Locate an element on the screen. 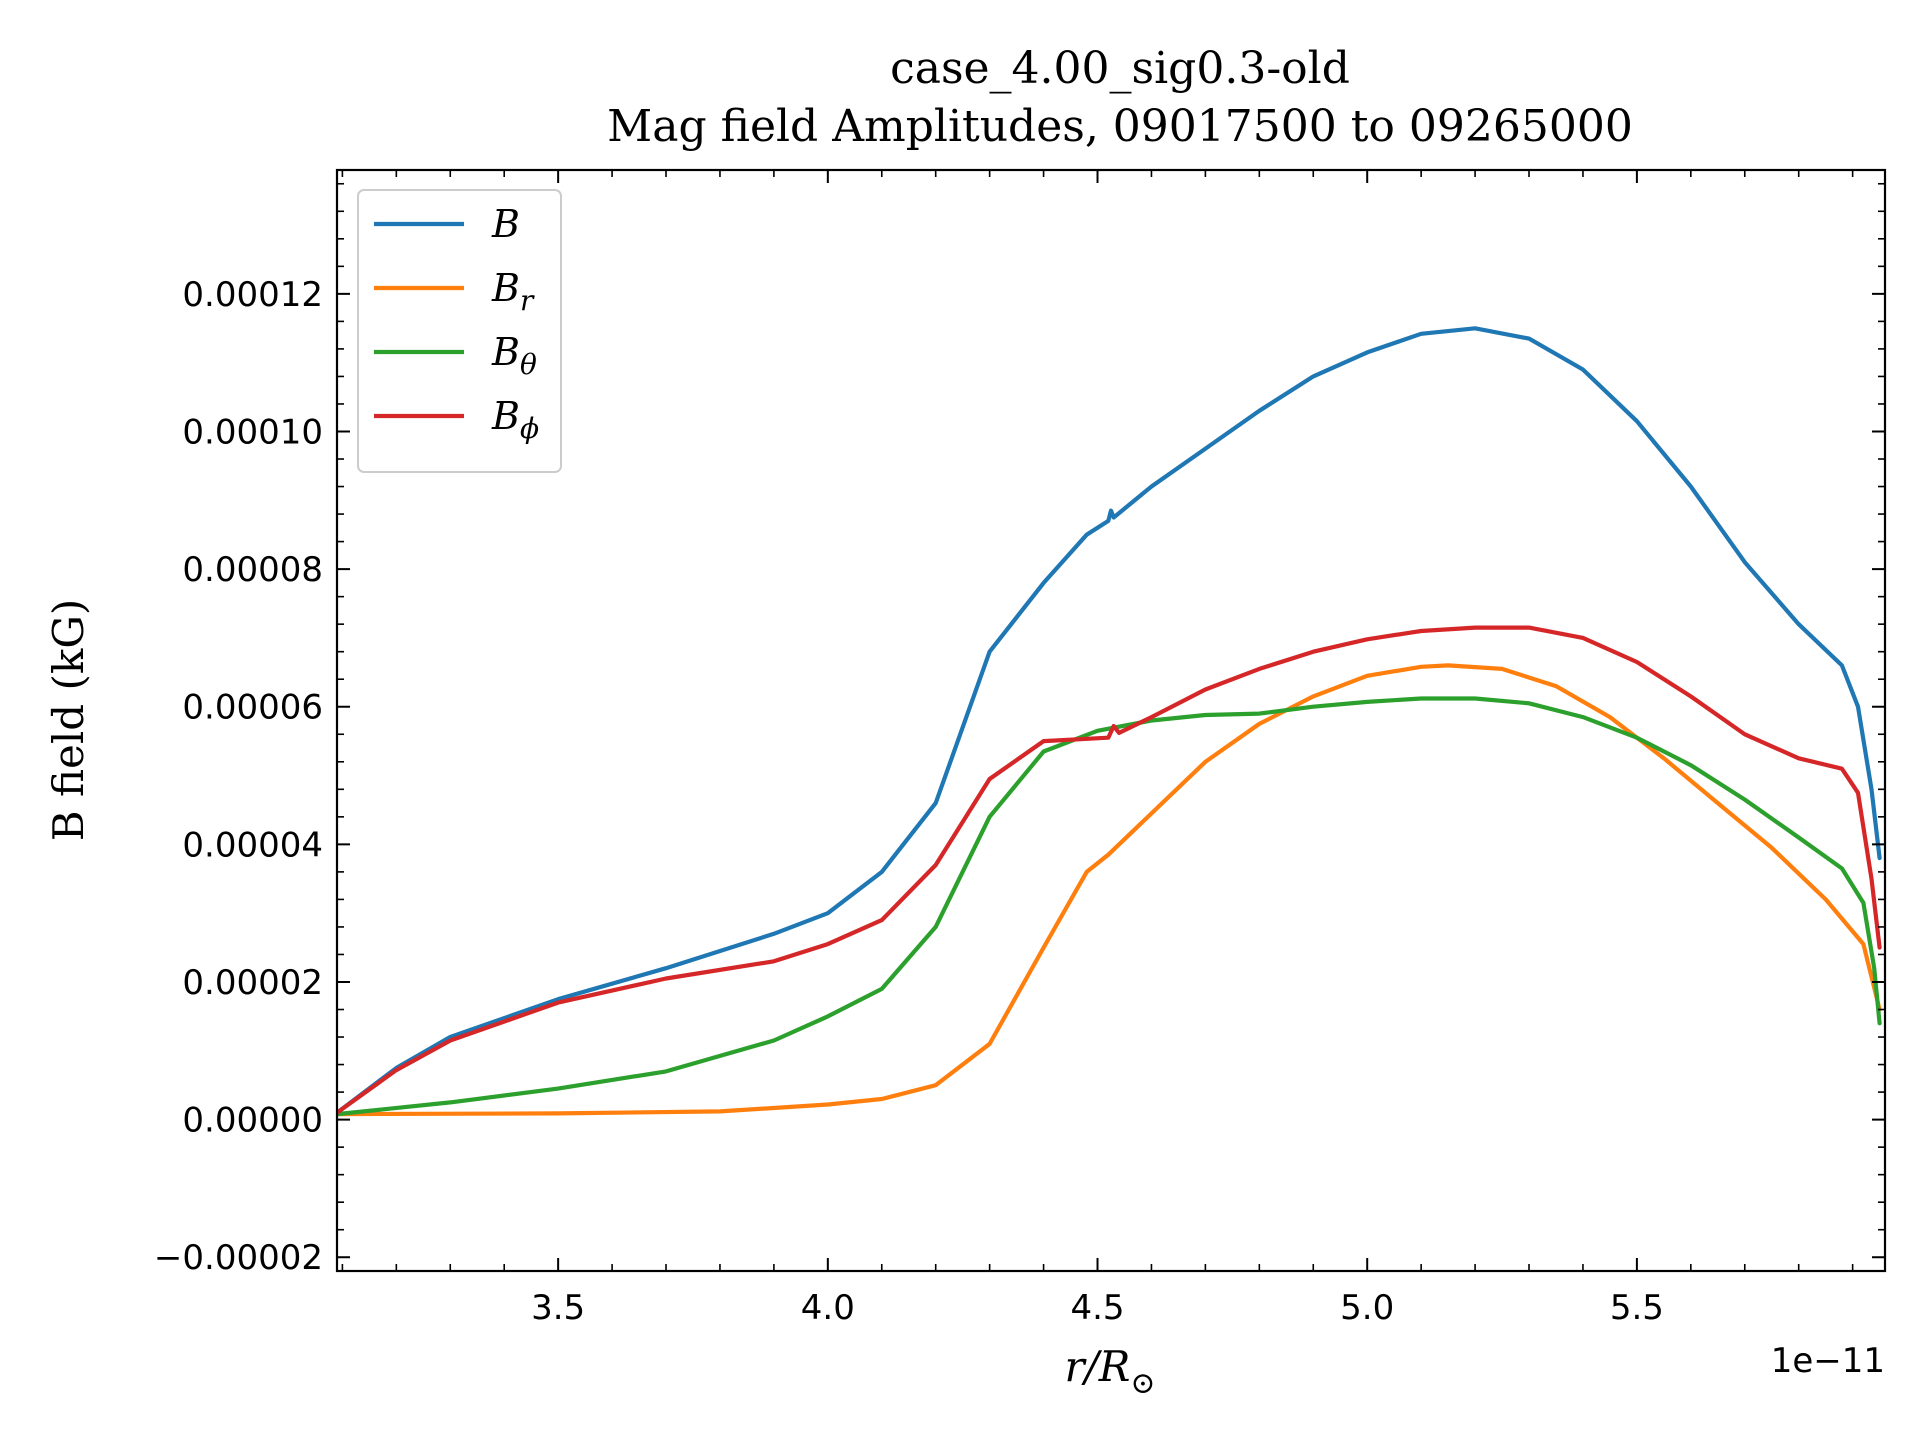  y-tick-label: 0.00002 is located at coordinates (252, 983).